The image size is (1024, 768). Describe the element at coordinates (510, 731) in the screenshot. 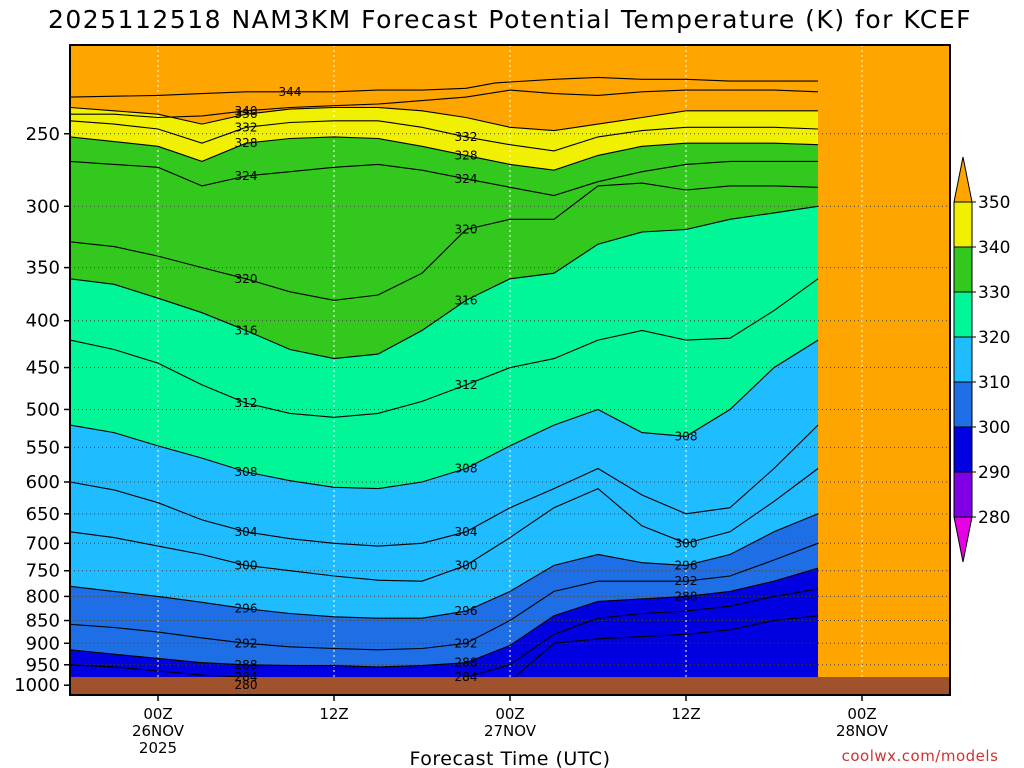

I see `x-tick-label: 27NOV` at that location.